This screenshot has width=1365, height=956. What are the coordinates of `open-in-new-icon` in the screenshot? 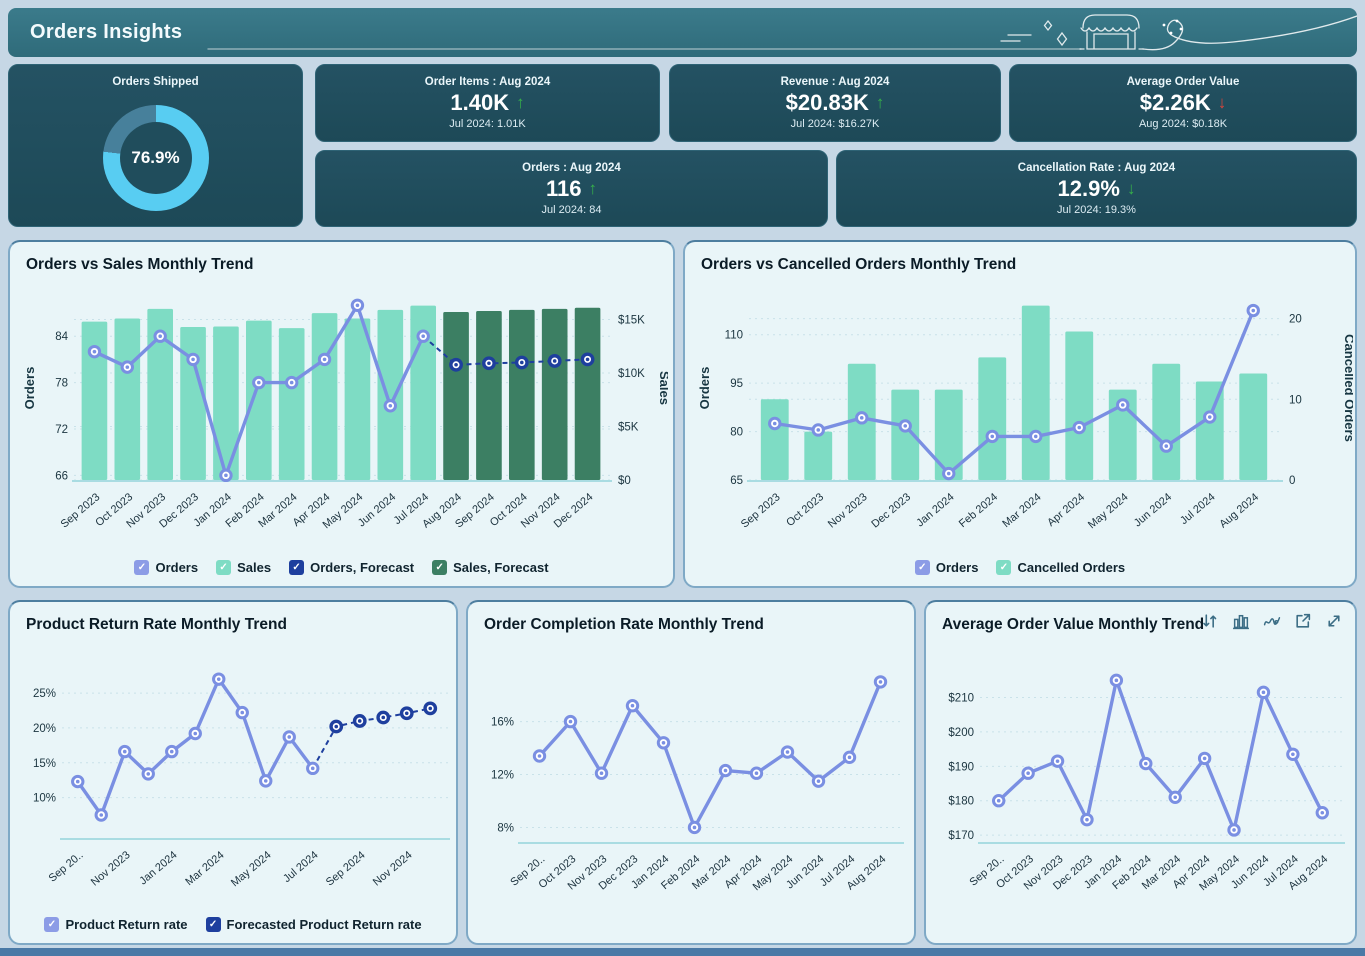 It's located at (1303, 621).